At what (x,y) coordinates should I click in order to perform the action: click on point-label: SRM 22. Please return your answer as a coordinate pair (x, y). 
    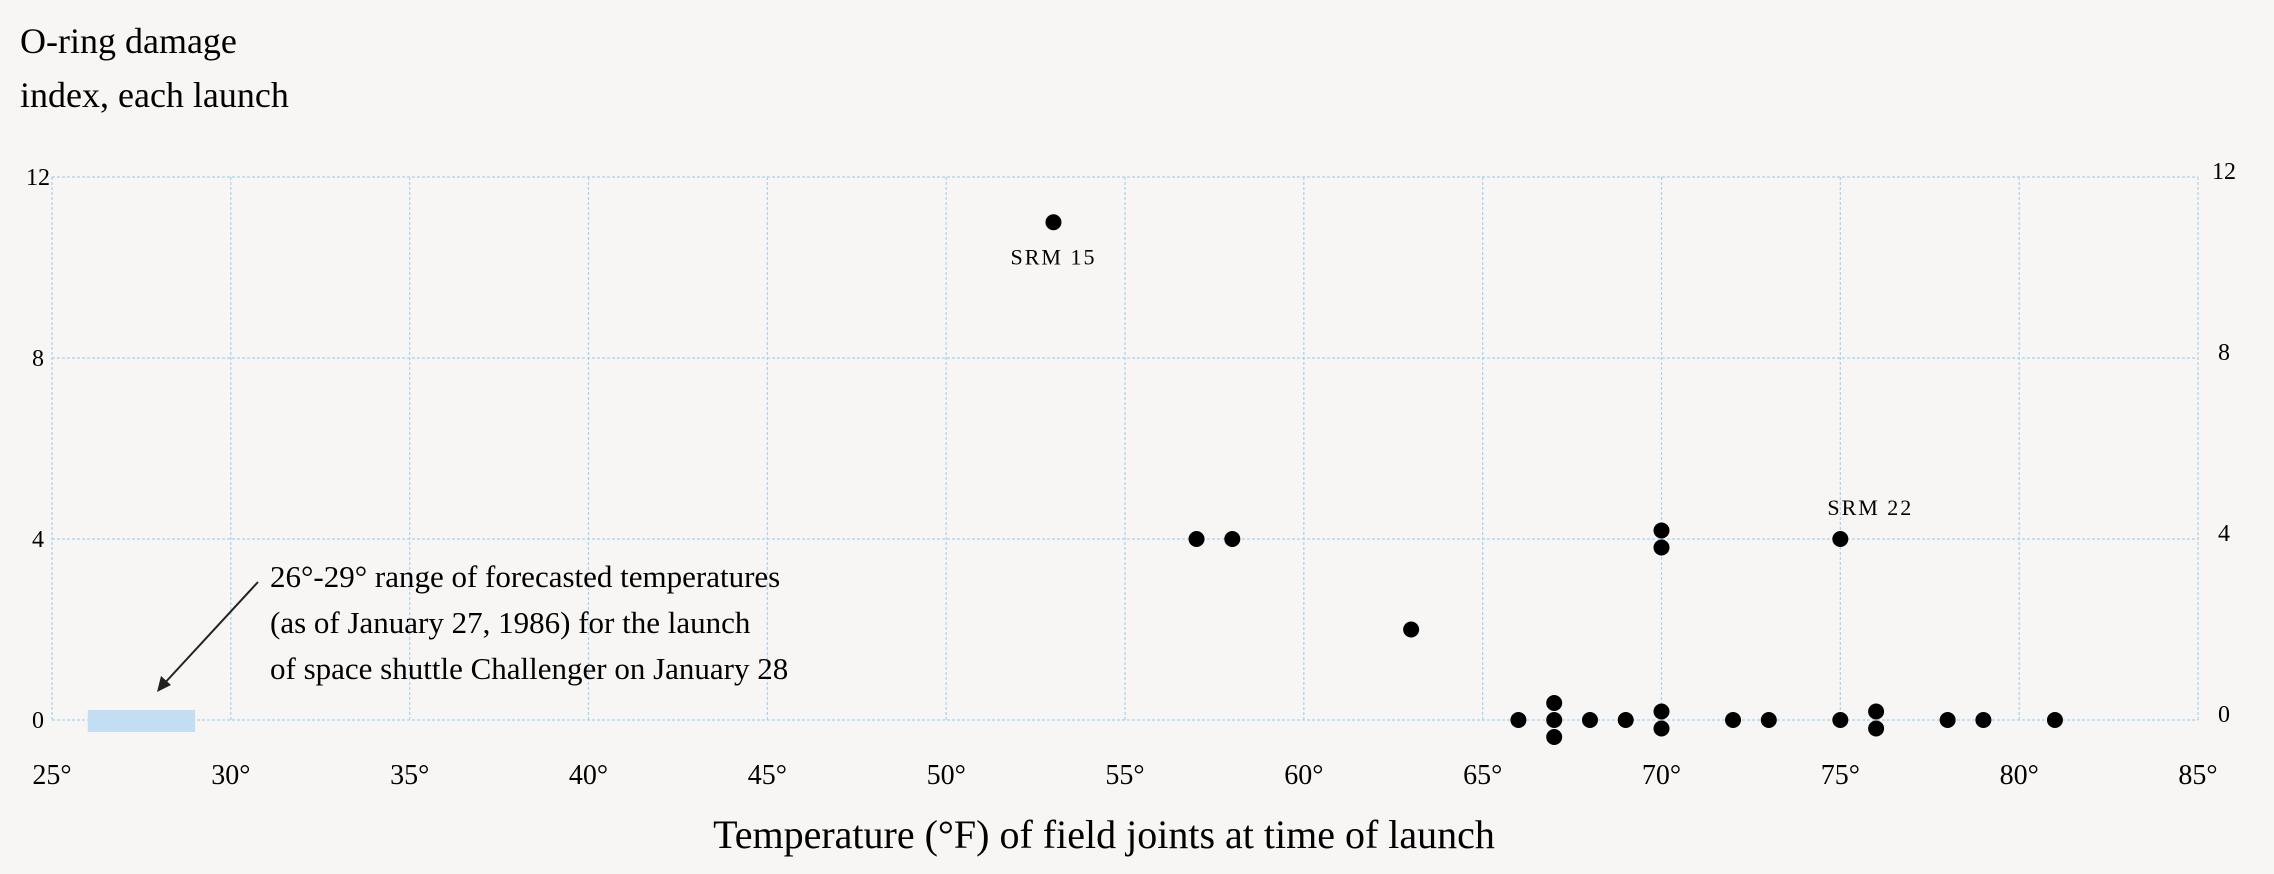
    Looking at the image, I should click on (1870, 507).